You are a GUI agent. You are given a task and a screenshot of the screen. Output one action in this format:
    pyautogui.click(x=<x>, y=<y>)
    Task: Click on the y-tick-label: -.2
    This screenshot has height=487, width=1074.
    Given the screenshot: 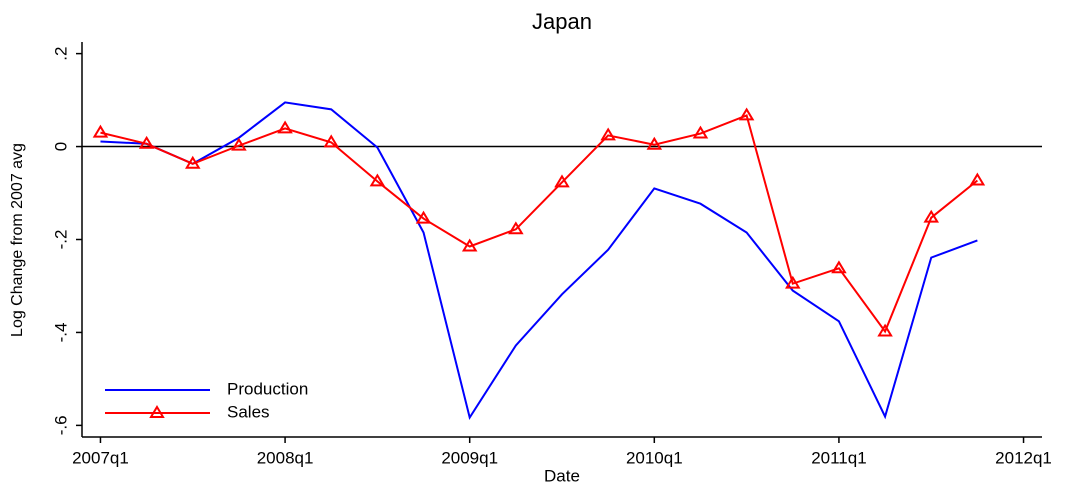 What is the action you would take?
    pyautogui.click(x=60, y=240)
    